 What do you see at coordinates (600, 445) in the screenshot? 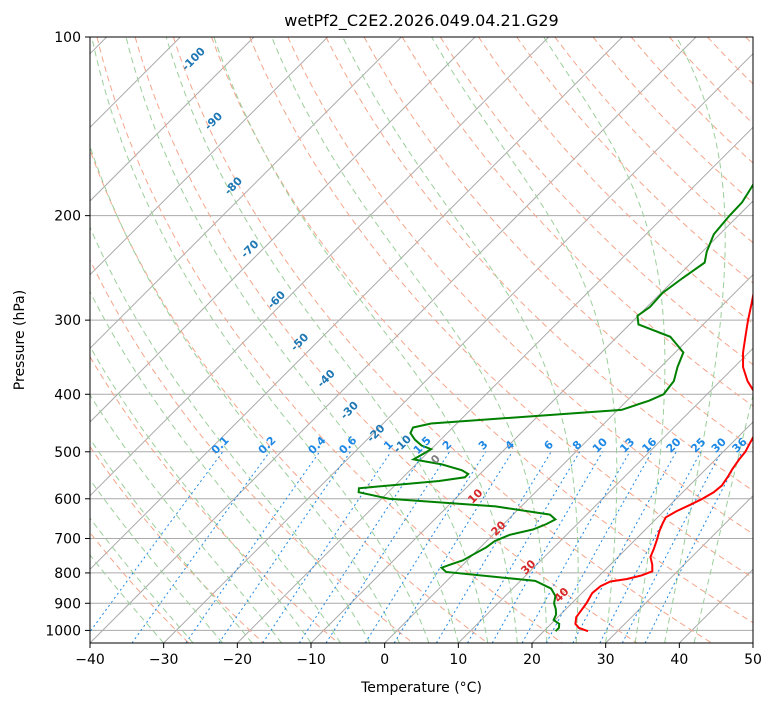
I see `mixing-ratio-label: 10` at bounding box center [600, 445].